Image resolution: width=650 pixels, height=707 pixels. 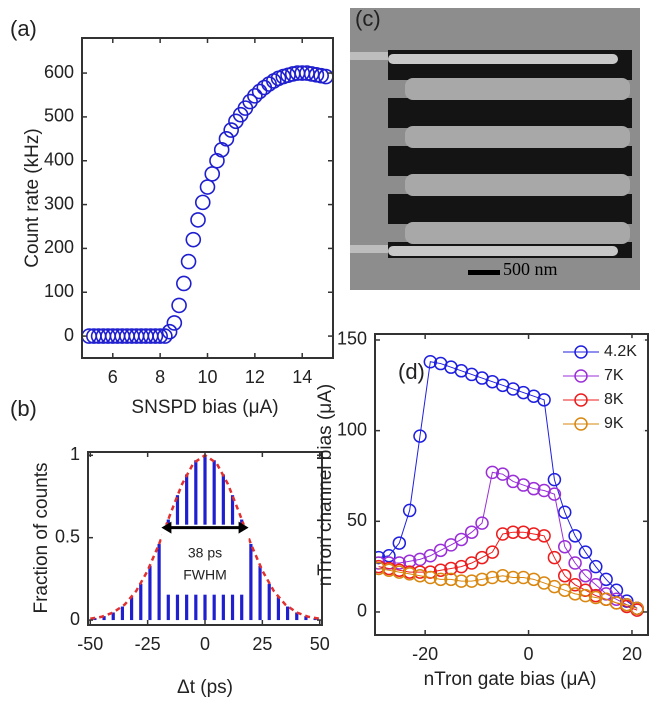 What do you see at coordinates (59, 116) in the screenshot?
I see `y-tick-label: 500` at bounding box center [59, 116].